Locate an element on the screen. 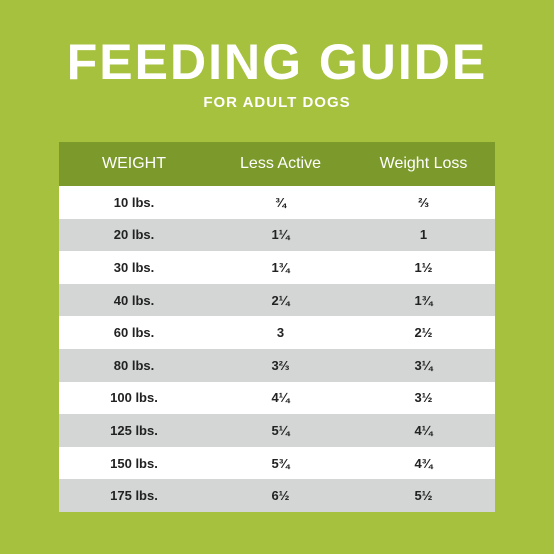 The width and height of the screenshot is (554, 554). weight-loss-cell: 5½ is located at coordinates (423, 496).